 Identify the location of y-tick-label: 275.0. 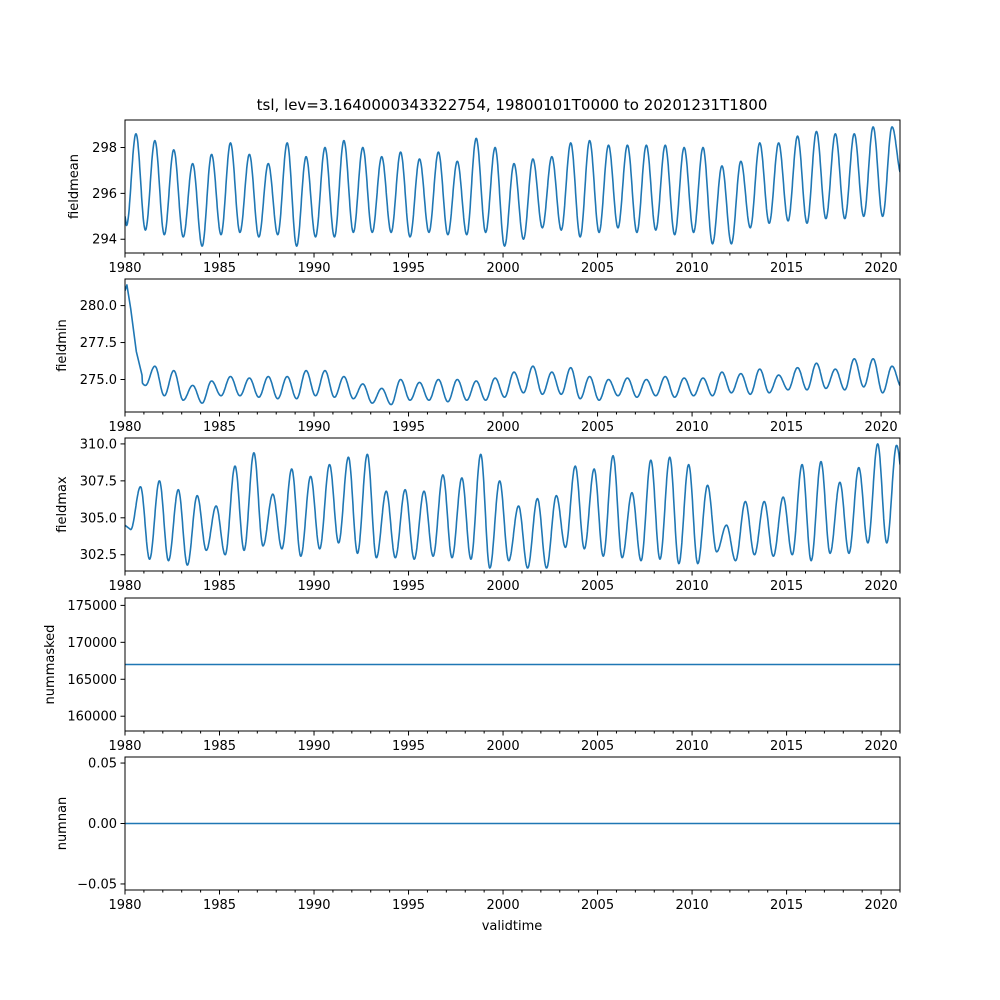
(98, 380).